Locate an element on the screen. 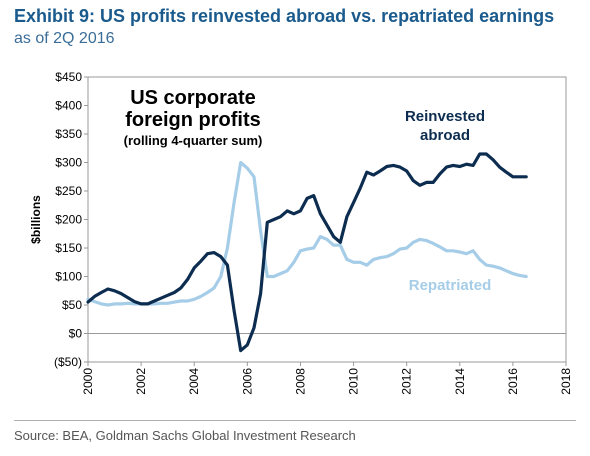 The image size is (590, 456). y-tick-label: $150 is located at coordinates (68, 248).